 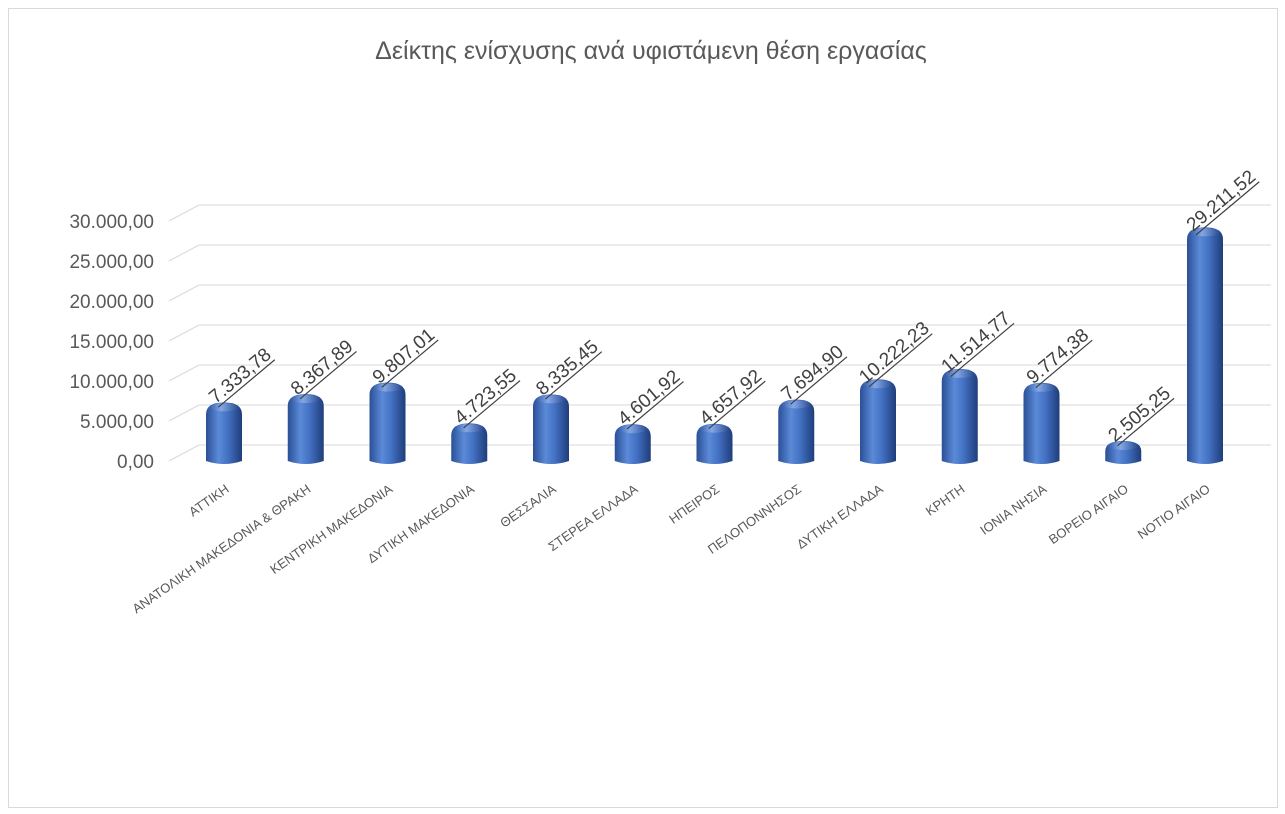 I want to click on data-label-text: 10.222,23, so click(x=894, y=353).